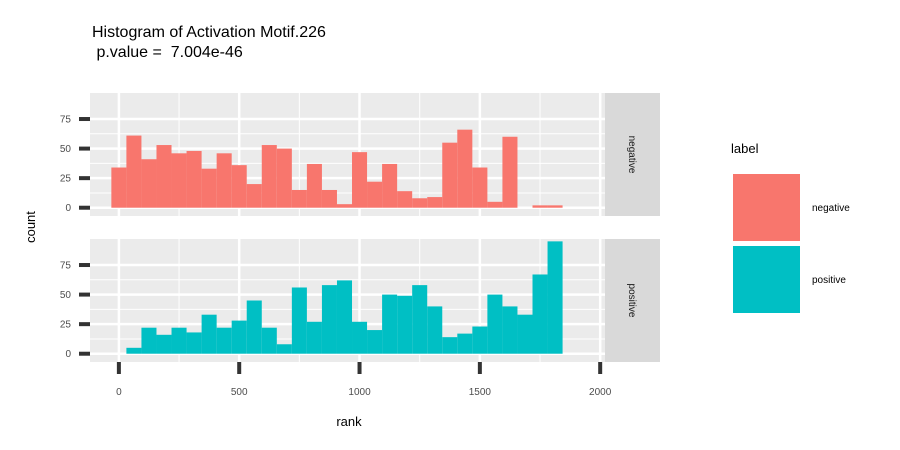  I want to click on facet-strip-label: negative, so click(631, 155).